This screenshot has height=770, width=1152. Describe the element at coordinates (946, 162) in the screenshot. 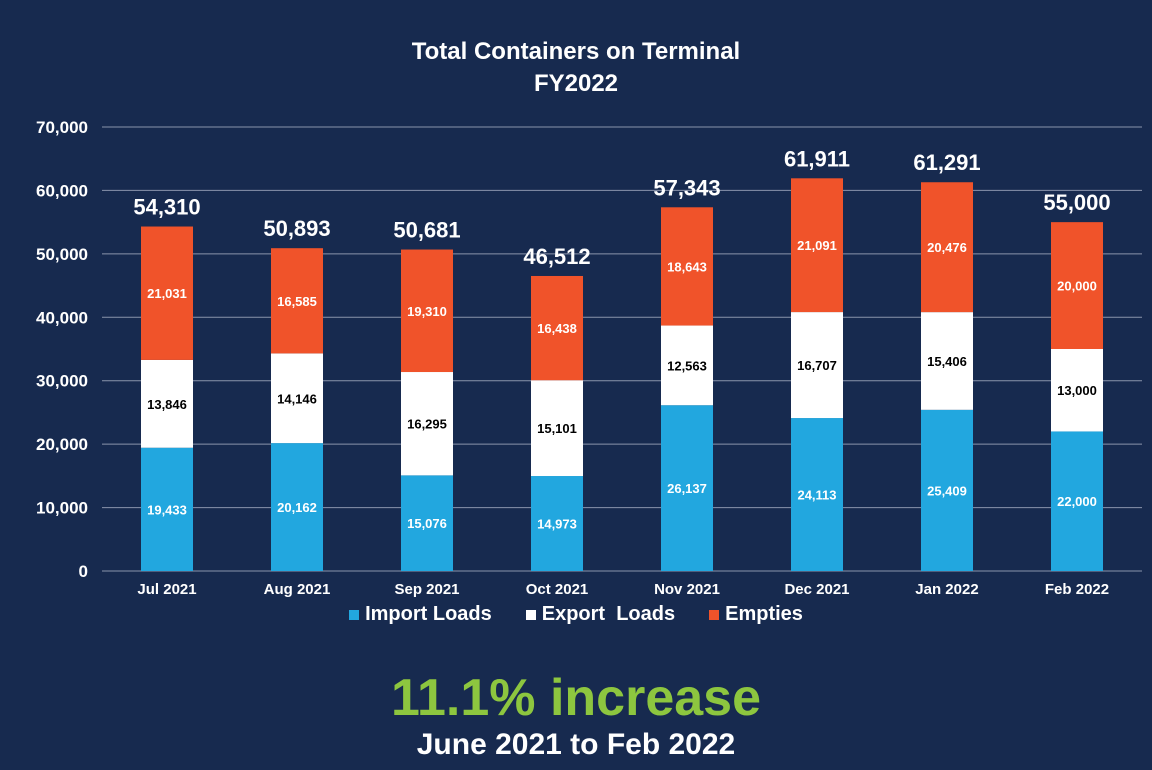

I see `total-label: 61,291` at that location.